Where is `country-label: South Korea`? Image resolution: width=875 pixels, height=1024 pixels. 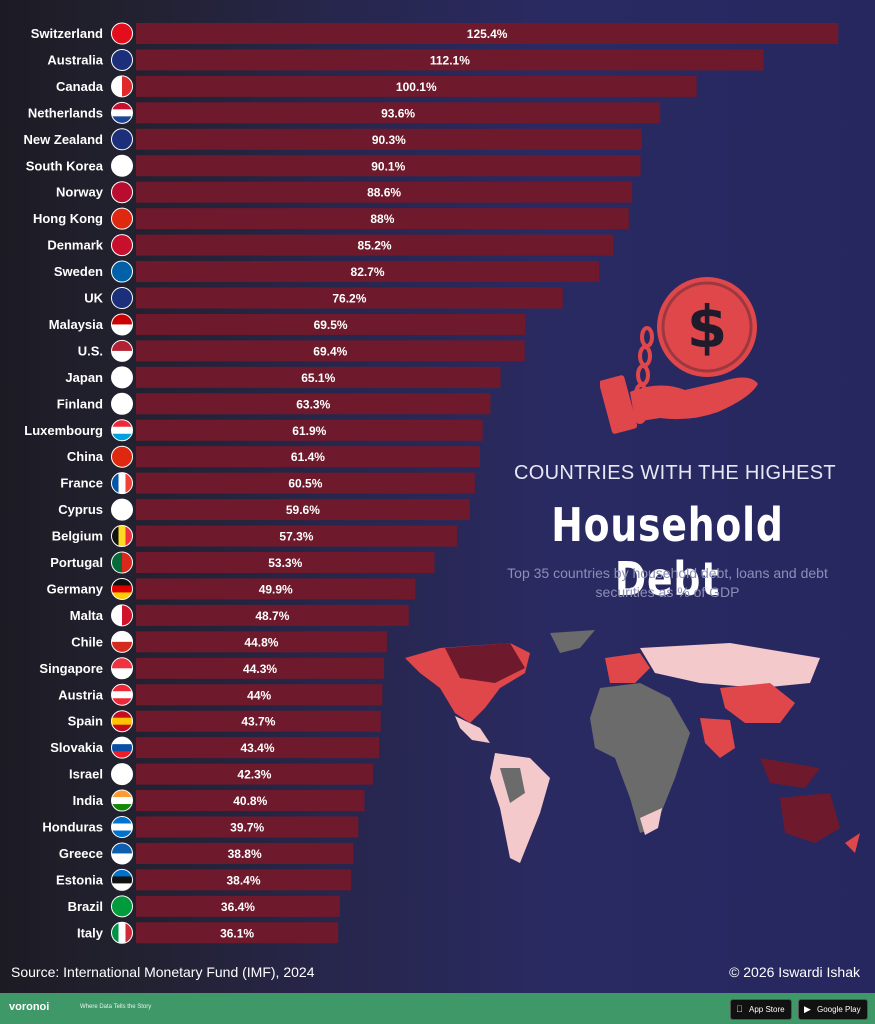
country-label: South Korea is located at coordinates (65, 165).